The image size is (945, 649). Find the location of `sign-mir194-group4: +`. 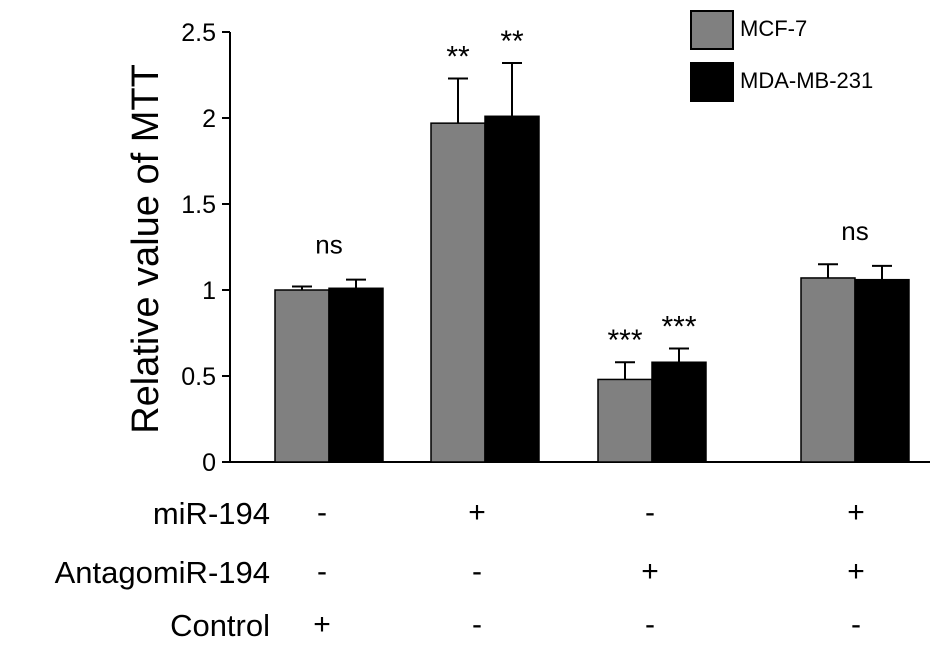

sign-mir194-group4: + is located at coordinates (856, 512).